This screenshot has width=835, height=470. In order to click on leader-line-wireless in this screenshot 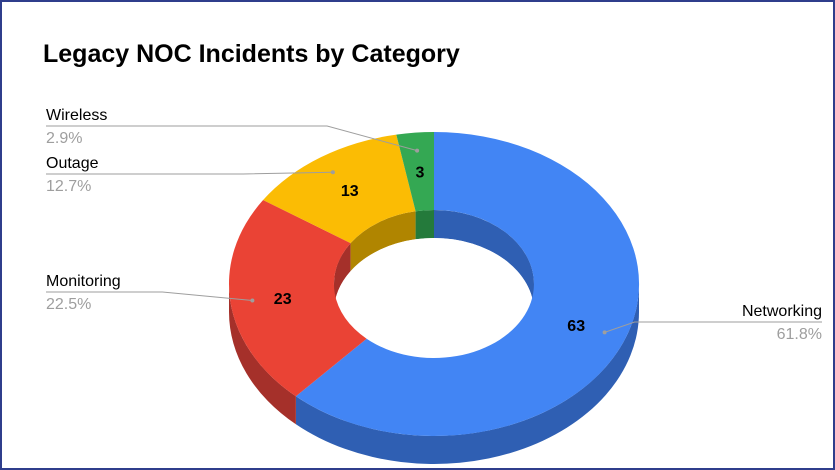, I will do `click(232, 138)`.